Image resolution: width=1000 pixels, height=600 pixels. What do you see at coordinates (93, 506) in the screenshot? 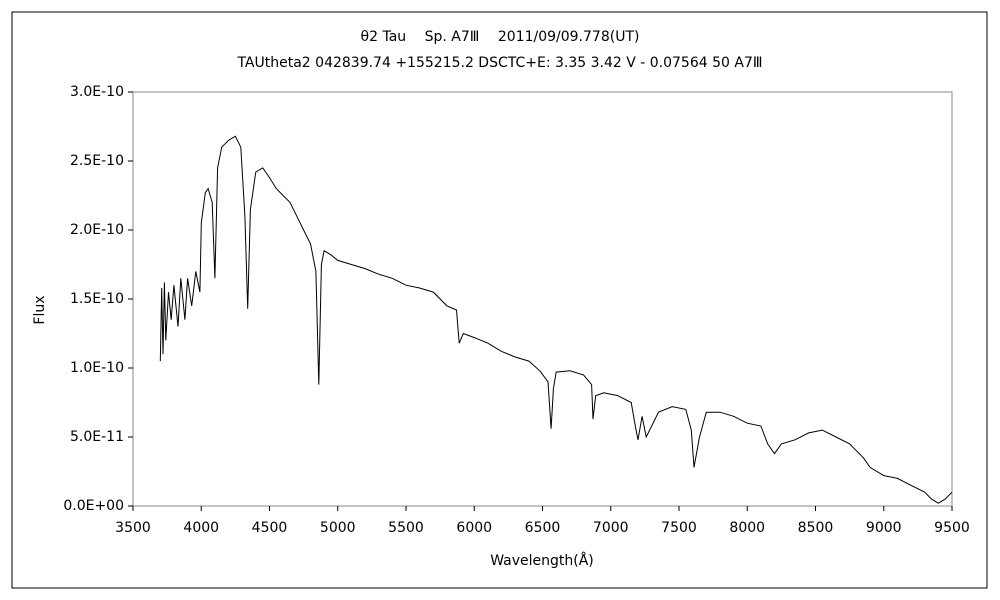
I see `y-tick-label: 0.0E+00` at bounding box center [93, 506].